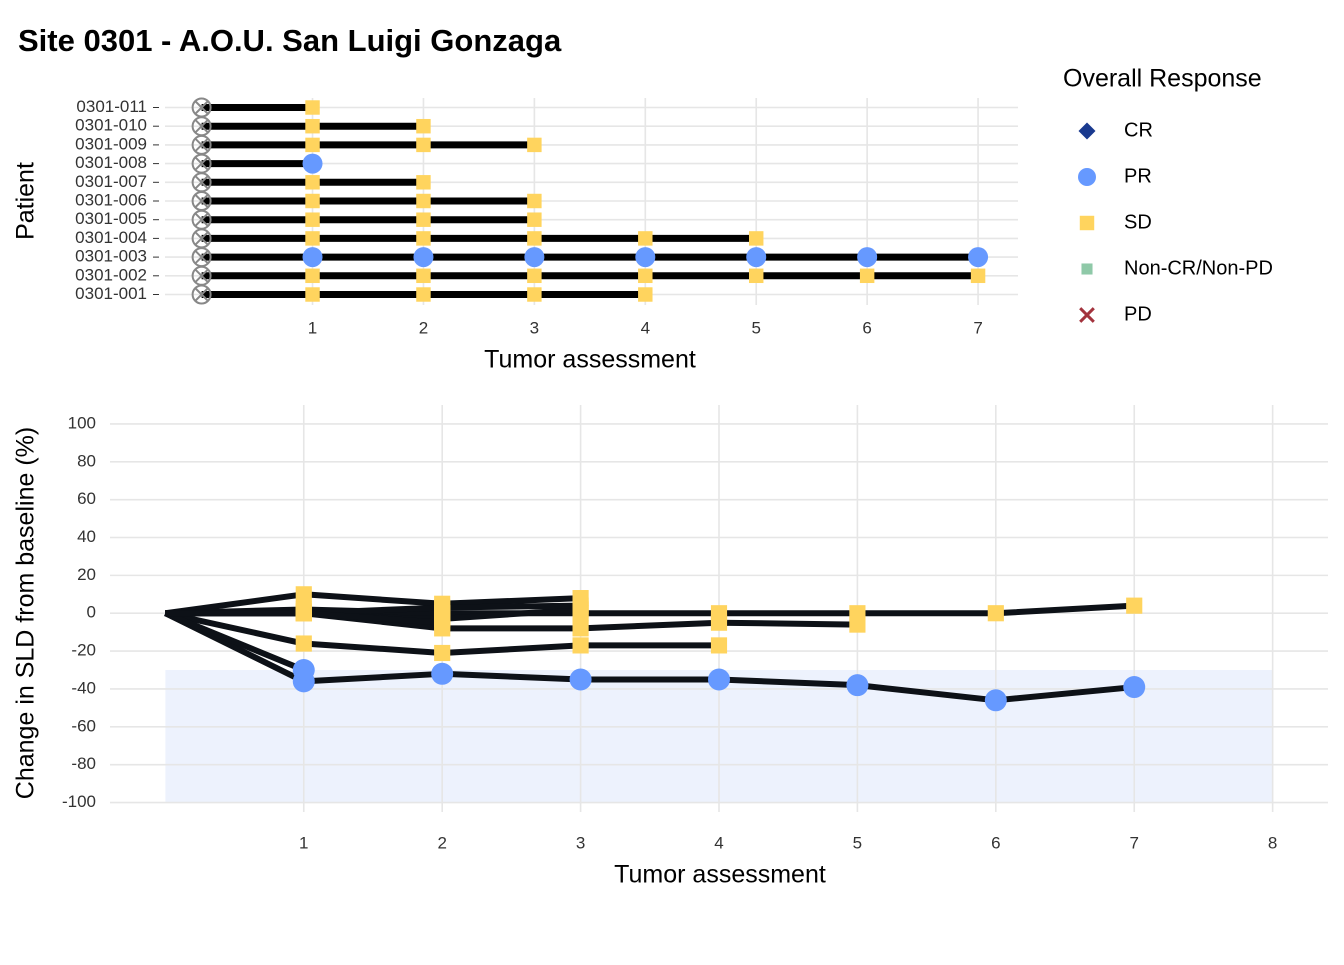 The image size is (1344, 965). Describe the element at coordinates (423, 327) in the screenshot. I see `x-tick-label: 2` at that location.